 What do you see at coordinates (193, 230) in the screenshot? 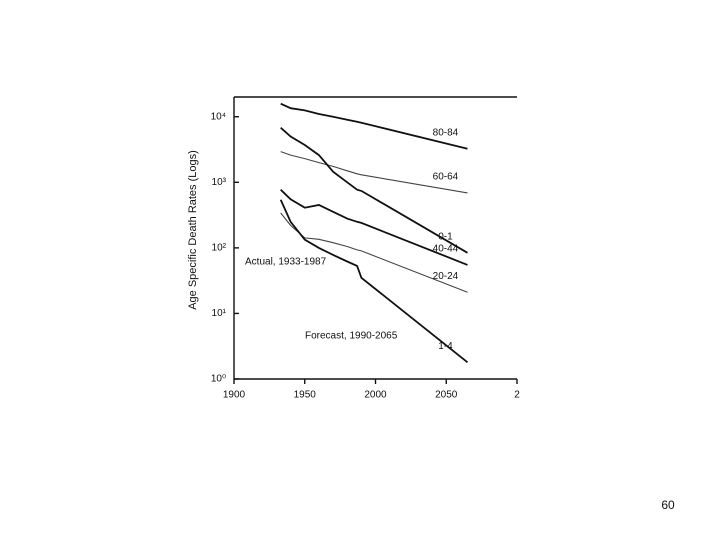
I see `y-axis-label: Age Specific Death Rates (Logs)` at bounding box center [193, 230].